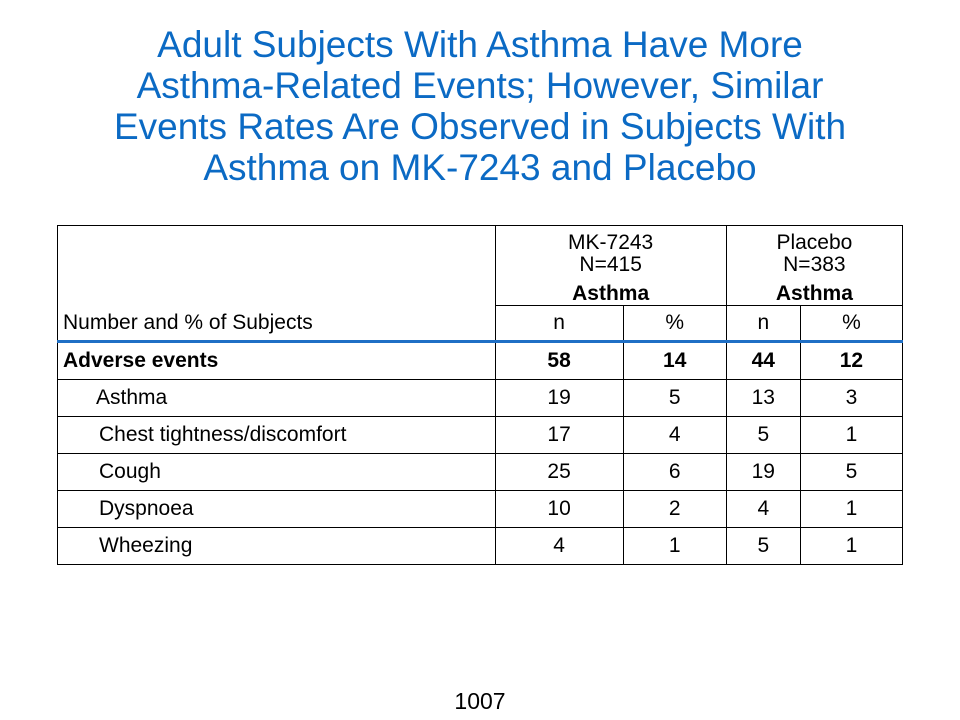  I want to click on row-label: Dyspnoea, so click(276, 509).